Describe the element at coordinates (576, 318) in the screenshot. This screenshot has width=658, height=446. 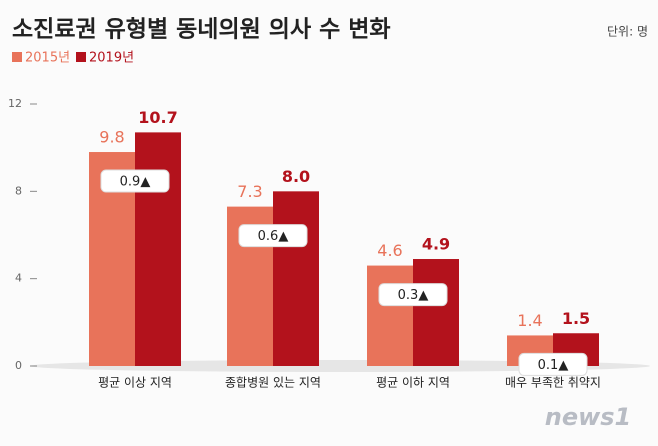
I see `data-label: 1.5` at that location.